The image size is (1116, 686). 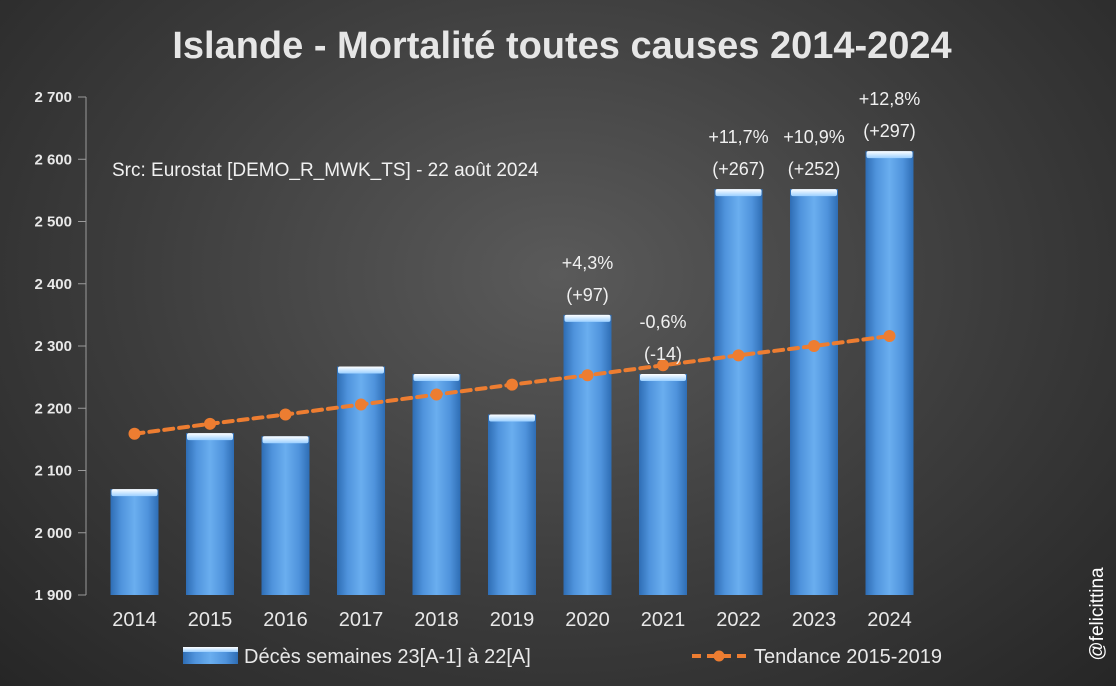 What do you see at coordinates (53, 533) in the screenshot?
I see `y-tick-label: 2 000` at bounding box center [53, 533].